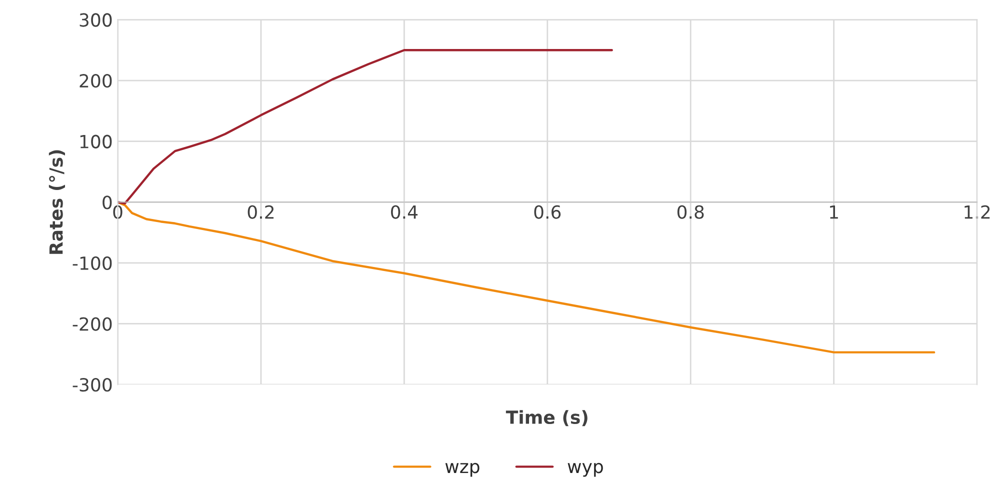 The width and height of the screenshot is (998, 493). What do you see at coordinates (92, 385) in the screenshot?
I see `y-tick-label: -300` at bounding box center [92, 385].